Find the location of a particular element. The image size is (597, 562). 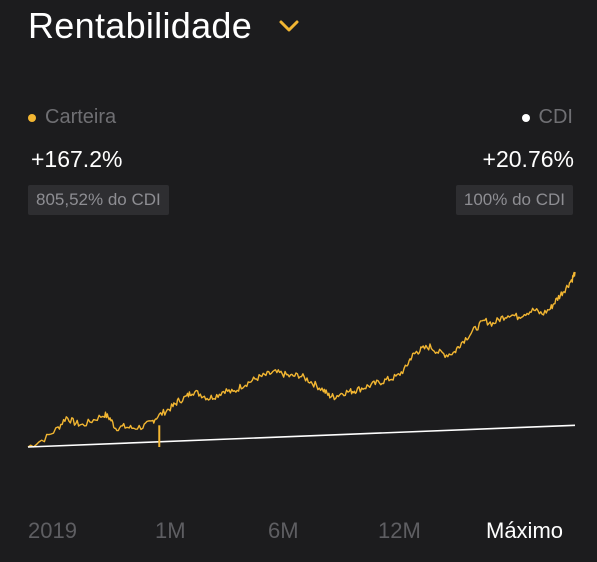

legend-carteira: Carteira is located at coordinates (72, 117).